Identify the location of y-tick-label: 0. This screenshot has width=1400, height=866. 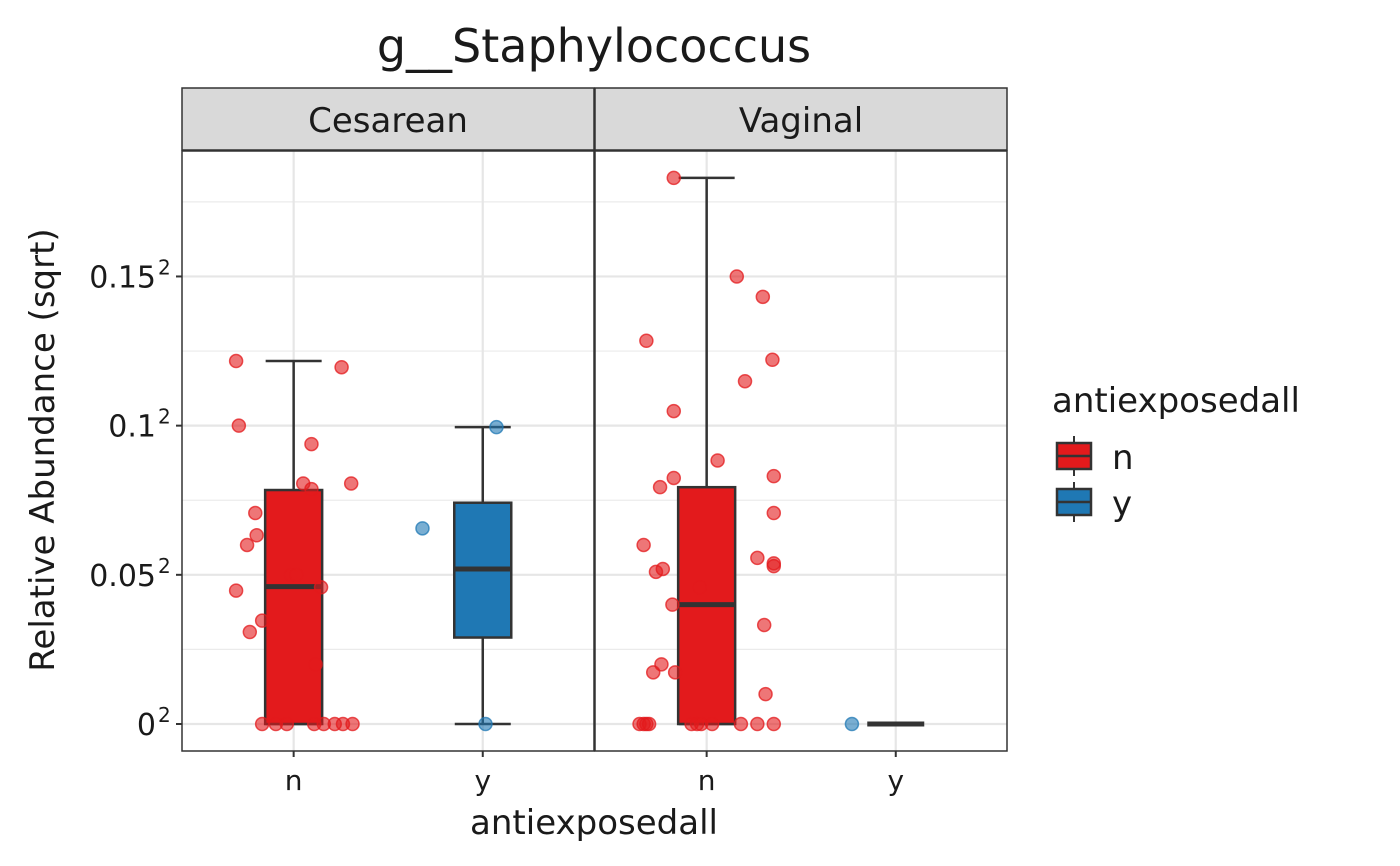
(146, 725).